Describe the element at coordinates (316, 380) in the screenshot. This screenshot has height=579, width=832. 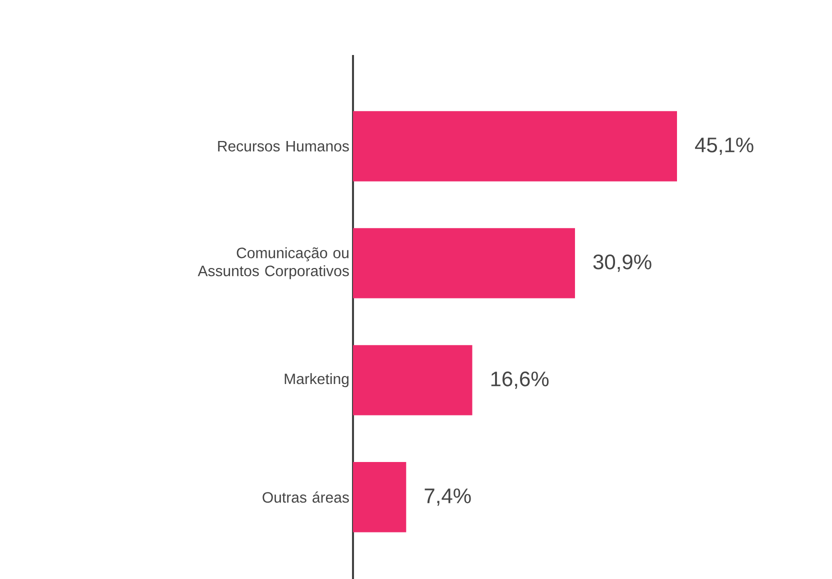
I see `y-tick-label: Marketing` at that location.